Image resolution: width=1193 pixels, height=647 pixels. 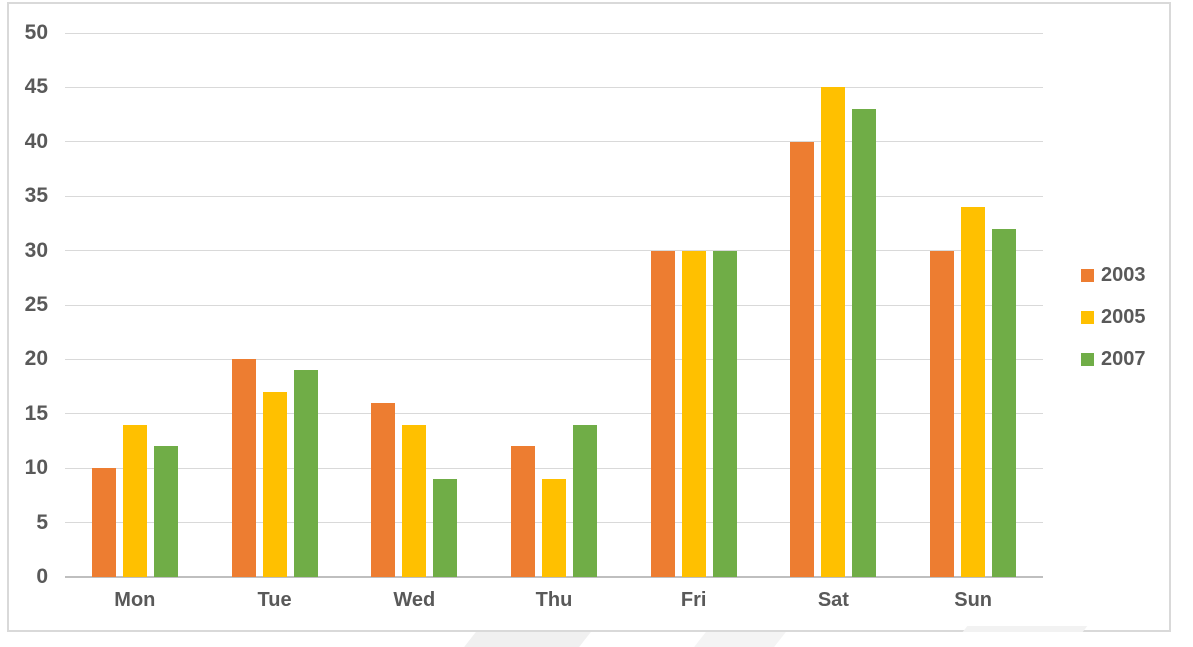 What do you see at coordinates (103, 522) in the screenshot?
I see `bar-2003-mon` at bounding box center [103, 522].